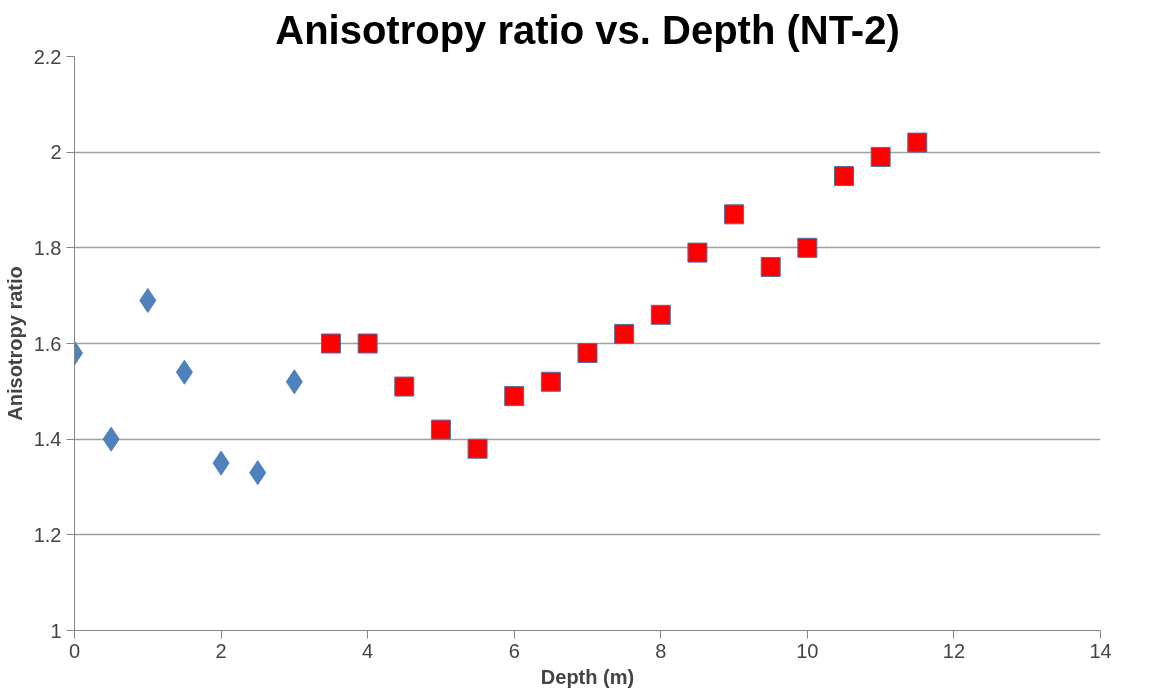 This screenshot has width=1151, height=698. Describe the element at coordinates (56, 630) in the screenshot. I see `y-tick-label: 1` at that location.